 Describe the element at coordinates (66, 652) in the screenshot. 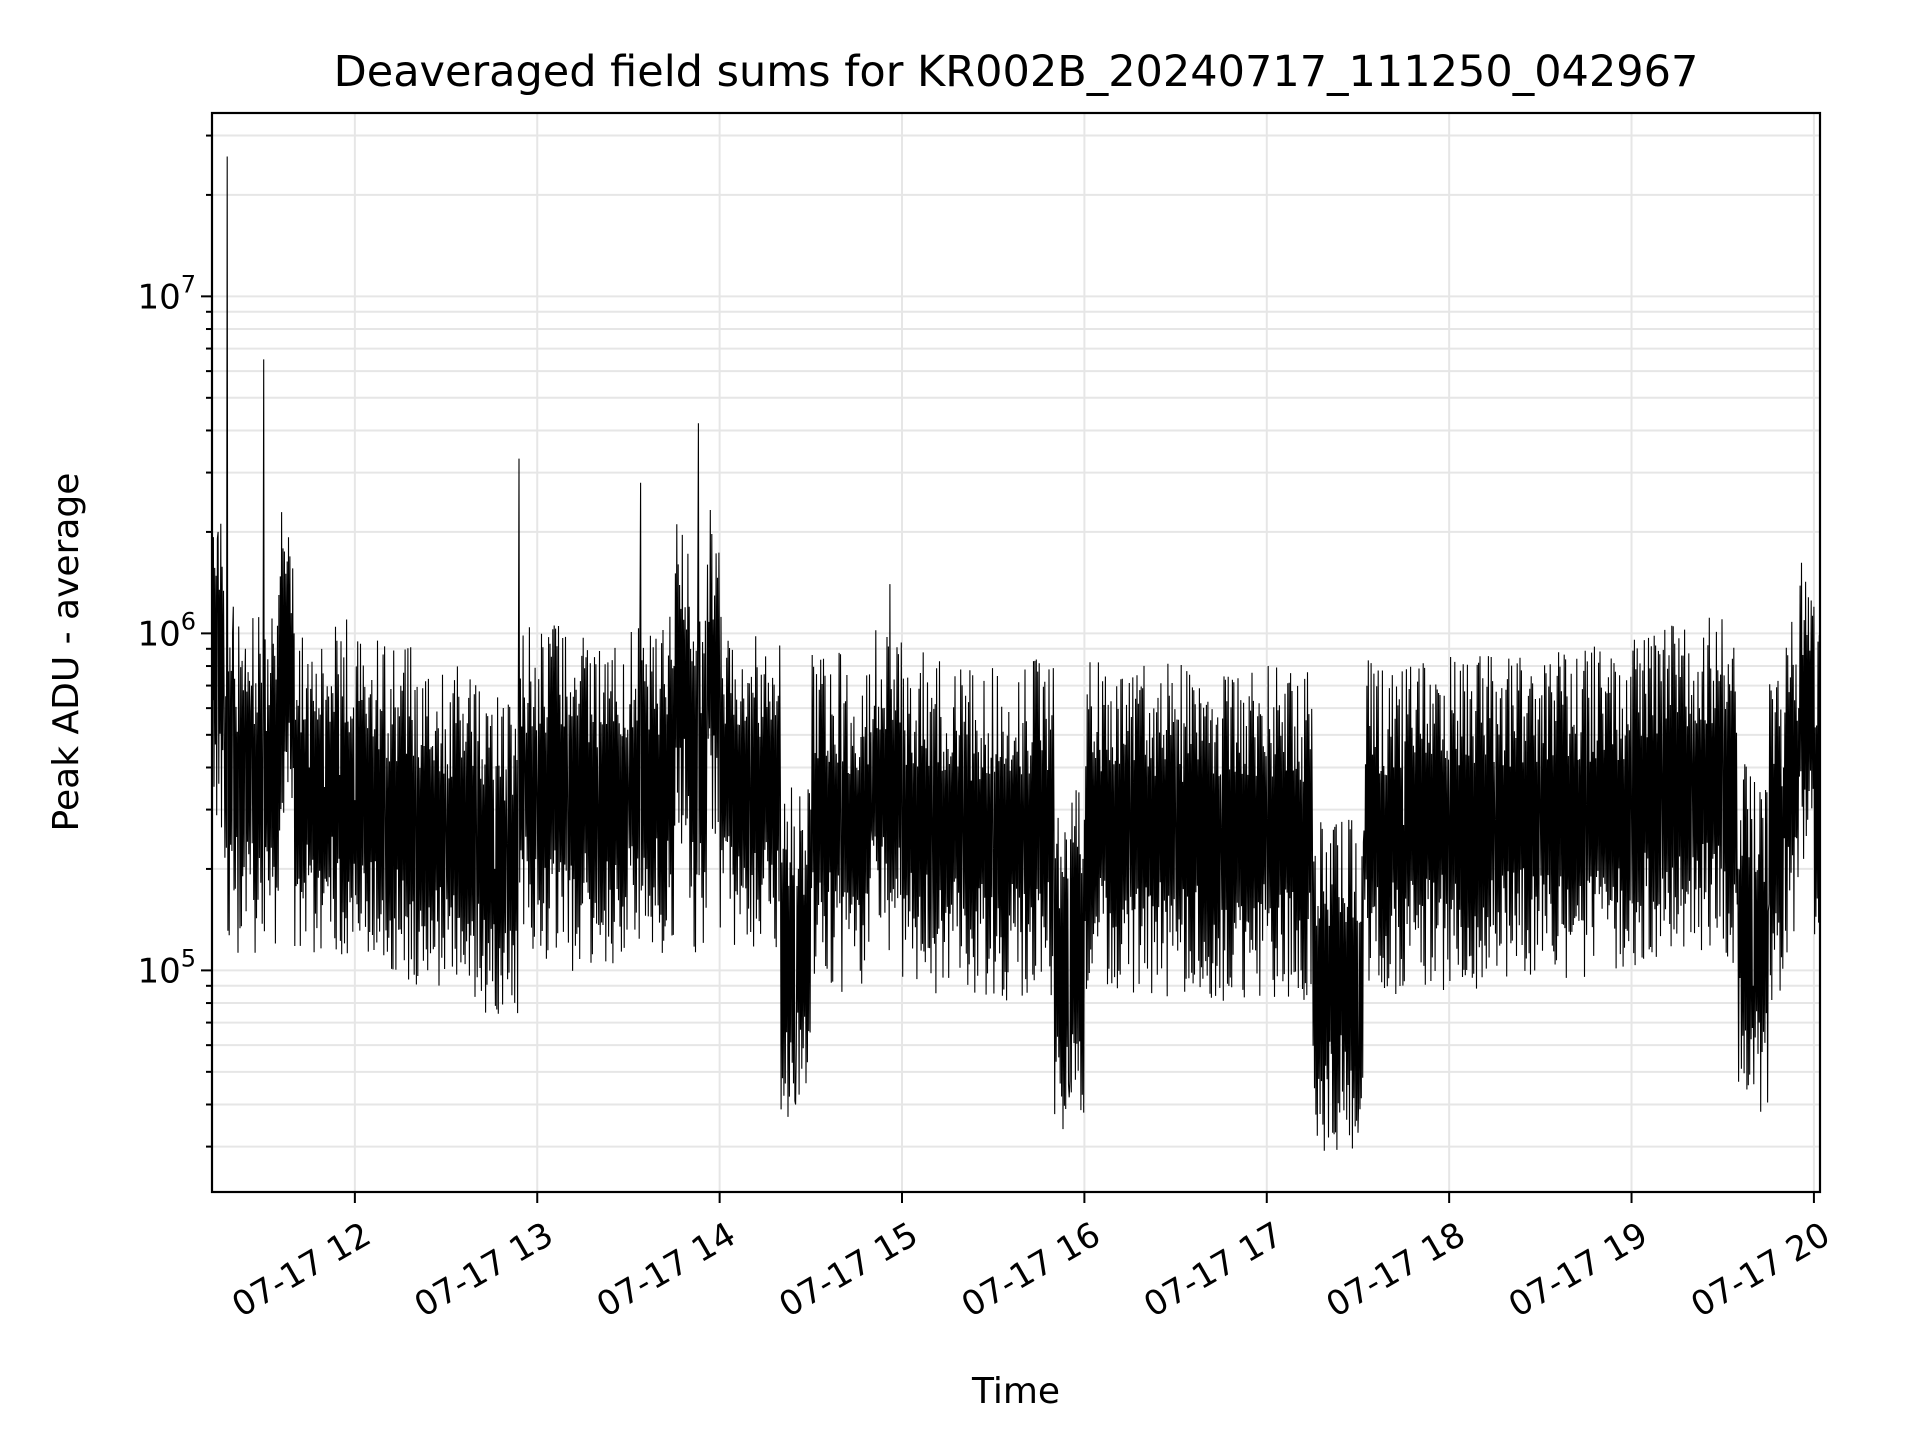

I see `y-axis-label: Peak ADU - average` at that location.